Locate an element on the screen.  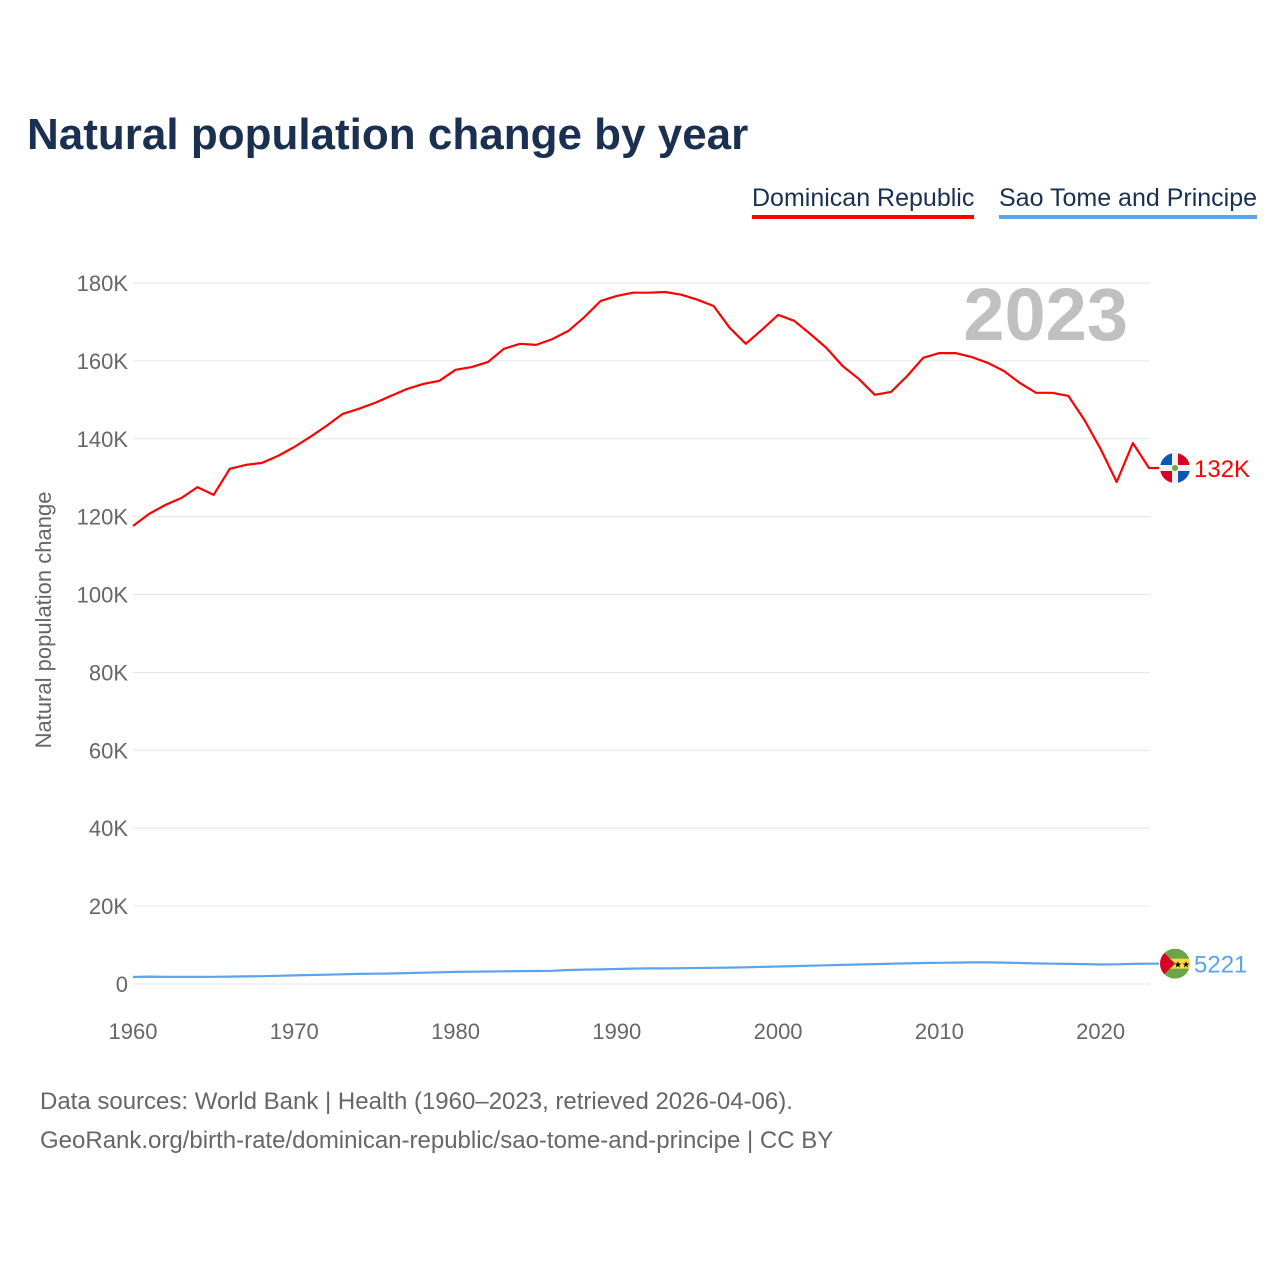
end-value-label: 132K is located at coordinates (1222, 469).